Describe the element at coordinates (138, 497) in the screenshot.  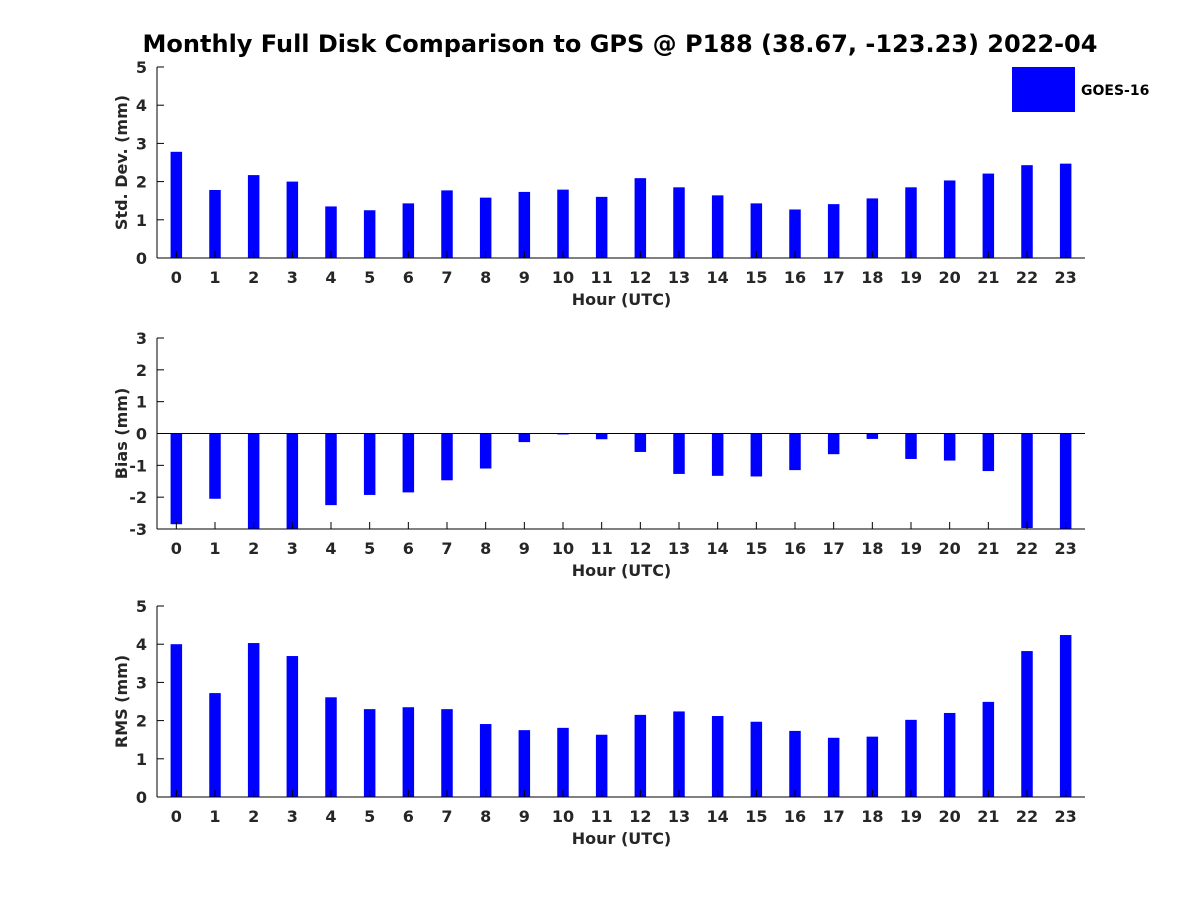
I see `y-tick-label: -2` at that location.